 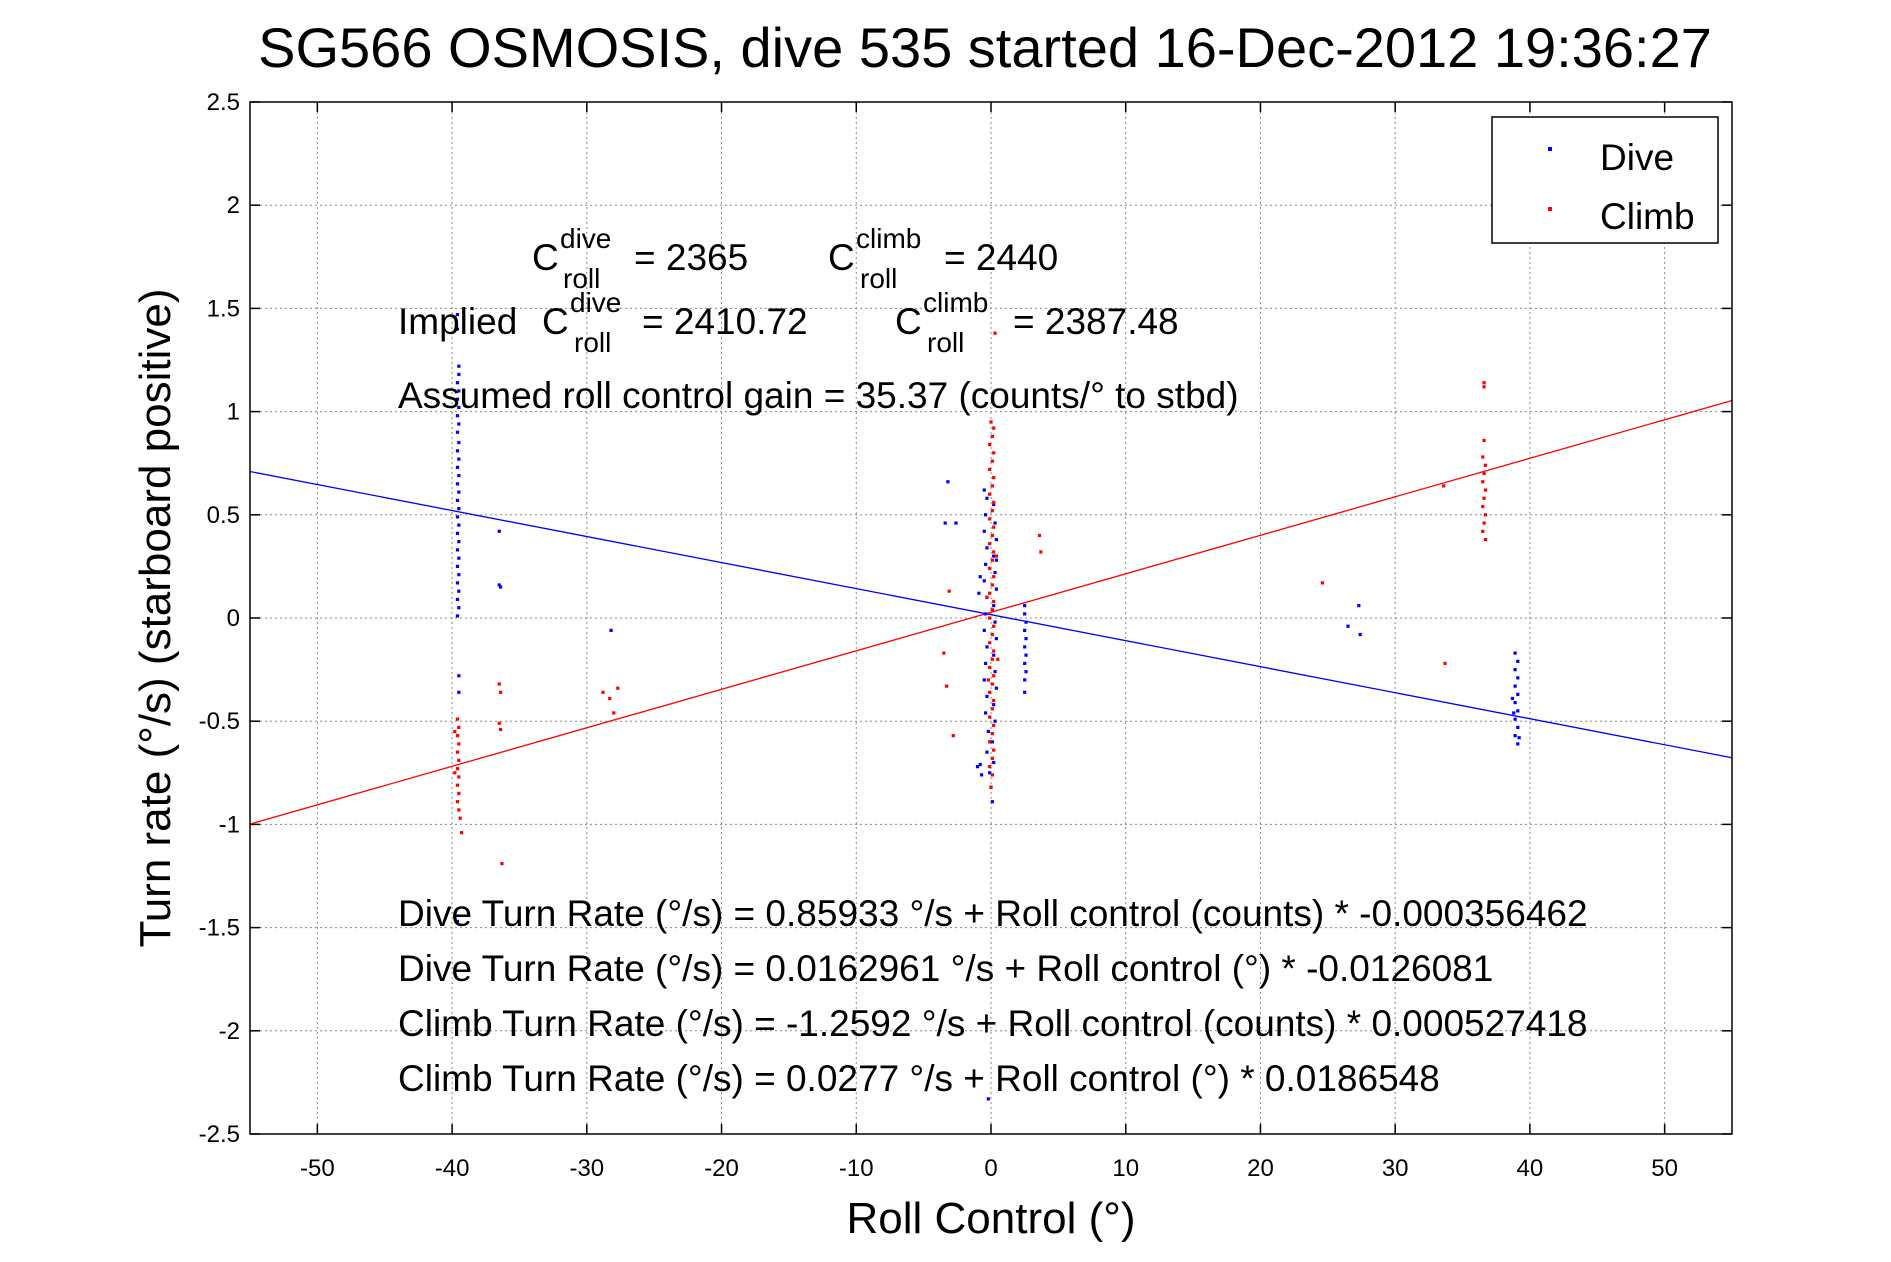 I want to click on svg-text: climb, so click(x=955, y=302).